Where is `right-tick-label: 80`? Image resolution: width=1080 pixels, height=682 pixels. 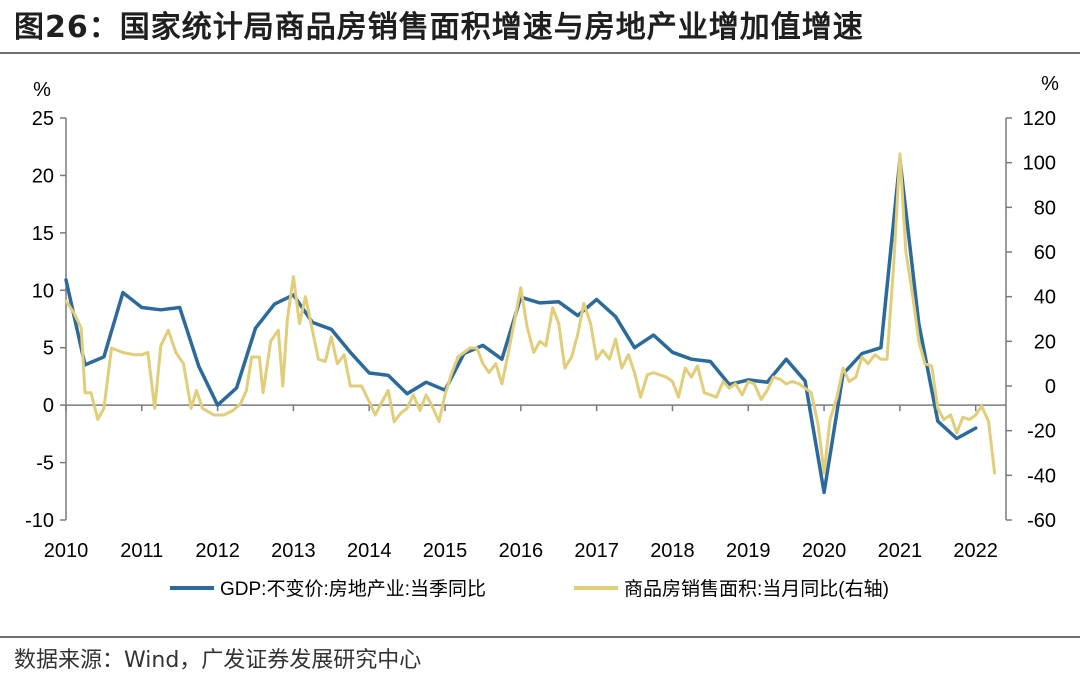 right-tick-label: 80 is located at coordinates (1045, 208).